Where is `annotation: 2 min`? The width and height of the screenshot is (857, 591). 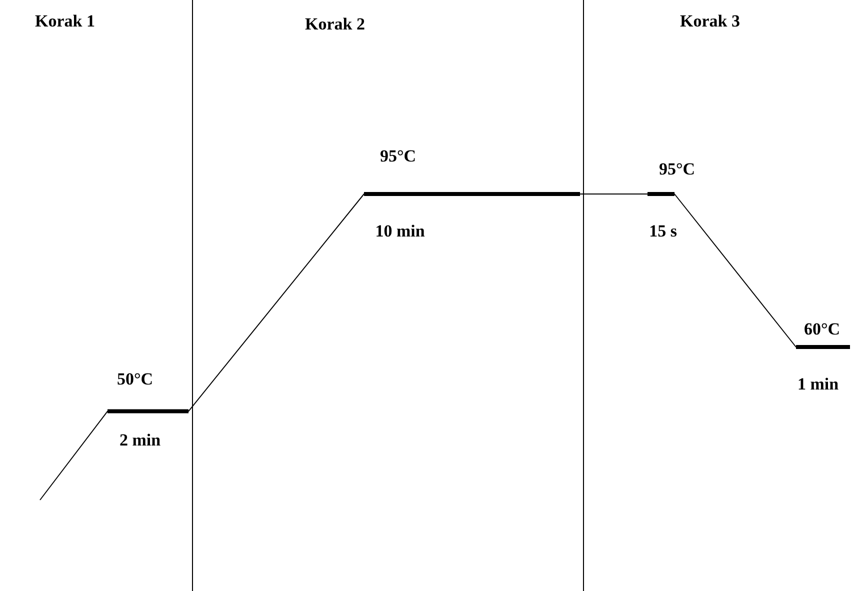
annotation: 2 min is located at coordinates (140, 440).